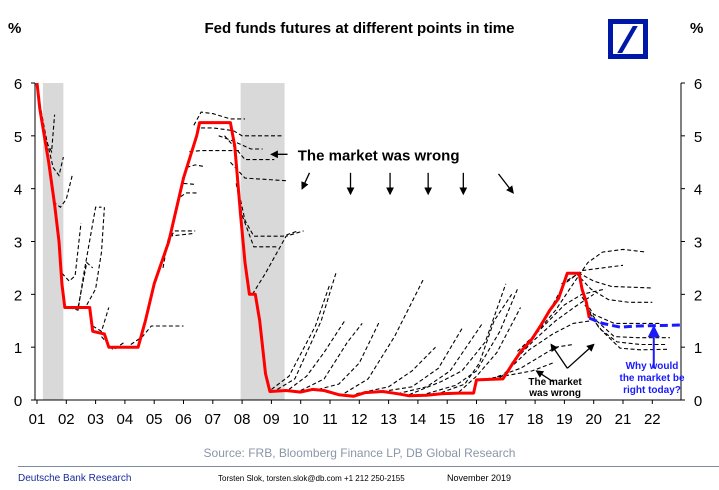  Describe the element at coordinates (476, 419) in the screenshot. I see `x-tick-label: 16` at that location.